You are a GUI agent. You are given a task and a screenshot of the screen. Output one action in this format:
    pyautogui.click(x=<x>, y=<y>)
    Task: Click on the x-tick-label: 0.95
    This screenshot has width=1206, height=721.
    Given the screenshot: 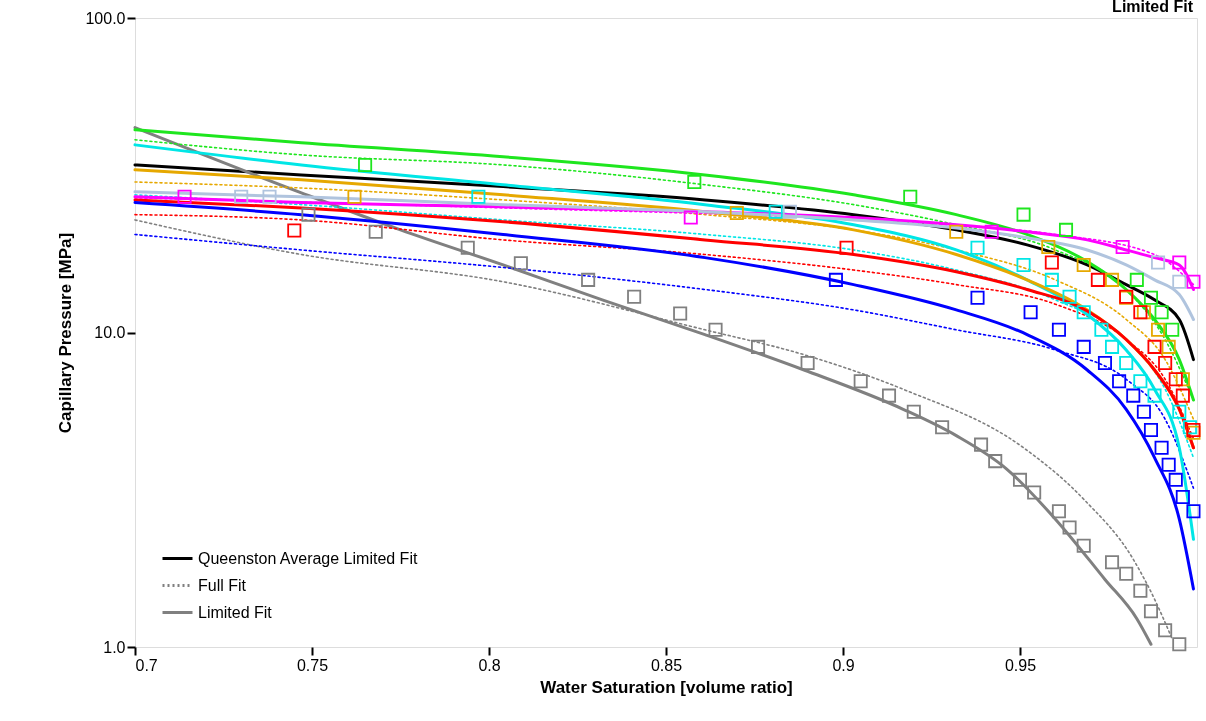 What is the action you would take?
    pyautogui.click(x=1020, y=665)
    